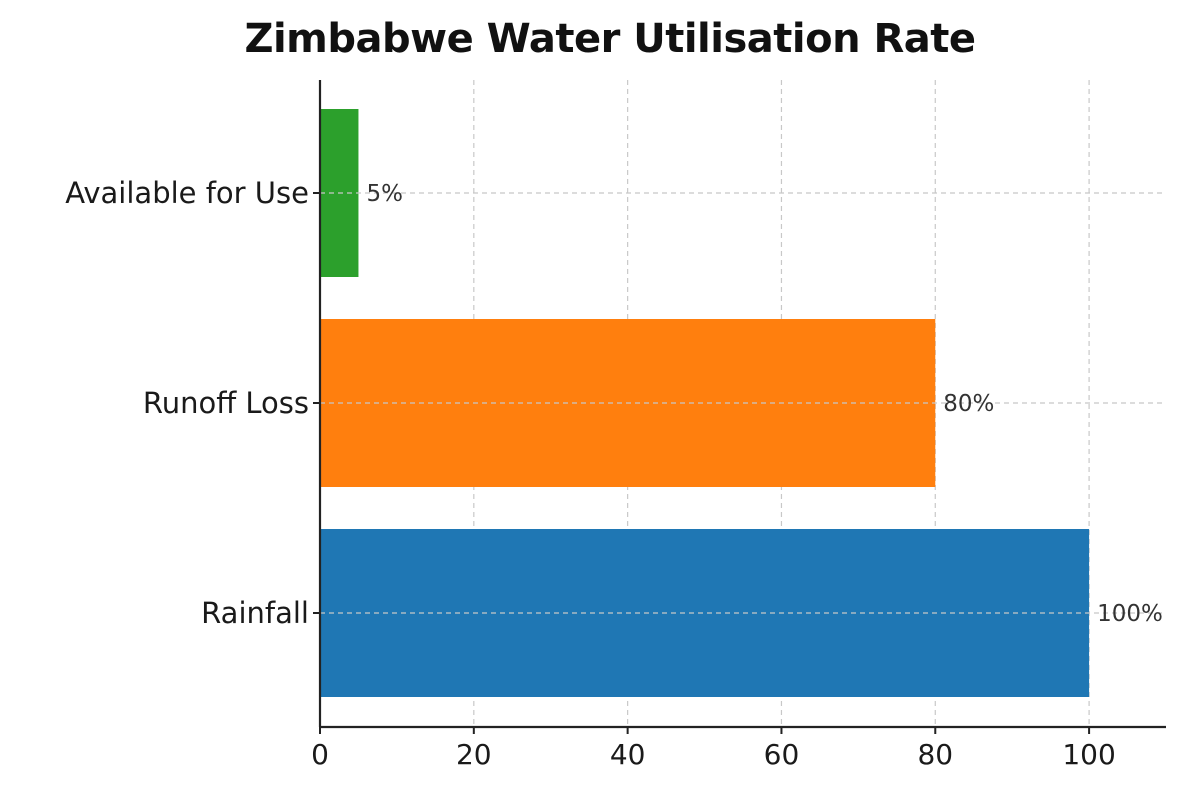  What do you see at coordinates (226, 403) in the screenshot?
I see `category-label: Runoff Loss` at bounding box center [226, 403].